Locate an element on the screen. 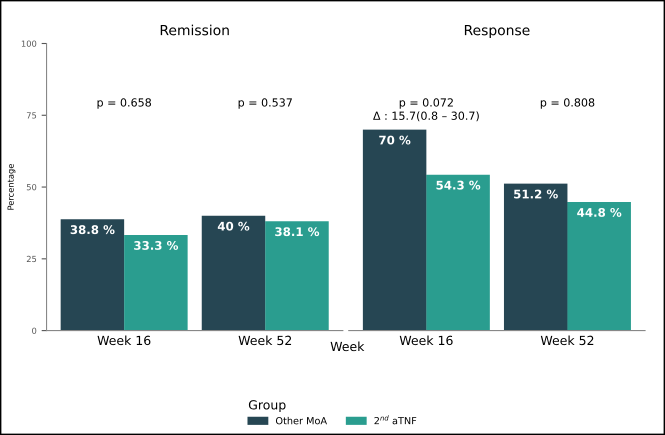 This screenshot has height=435, width=665. data-label: 70 % is located at coordinates (394, 140).